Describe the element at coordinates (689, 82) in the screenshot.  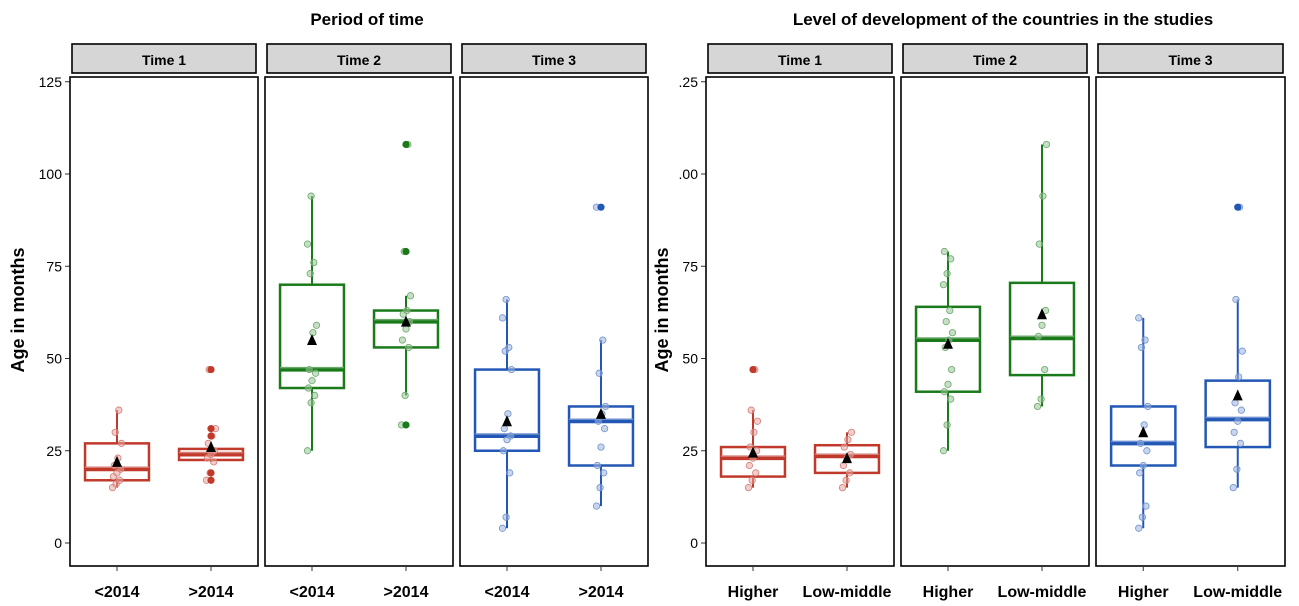
I see `y-tick-label: .25` at that location.